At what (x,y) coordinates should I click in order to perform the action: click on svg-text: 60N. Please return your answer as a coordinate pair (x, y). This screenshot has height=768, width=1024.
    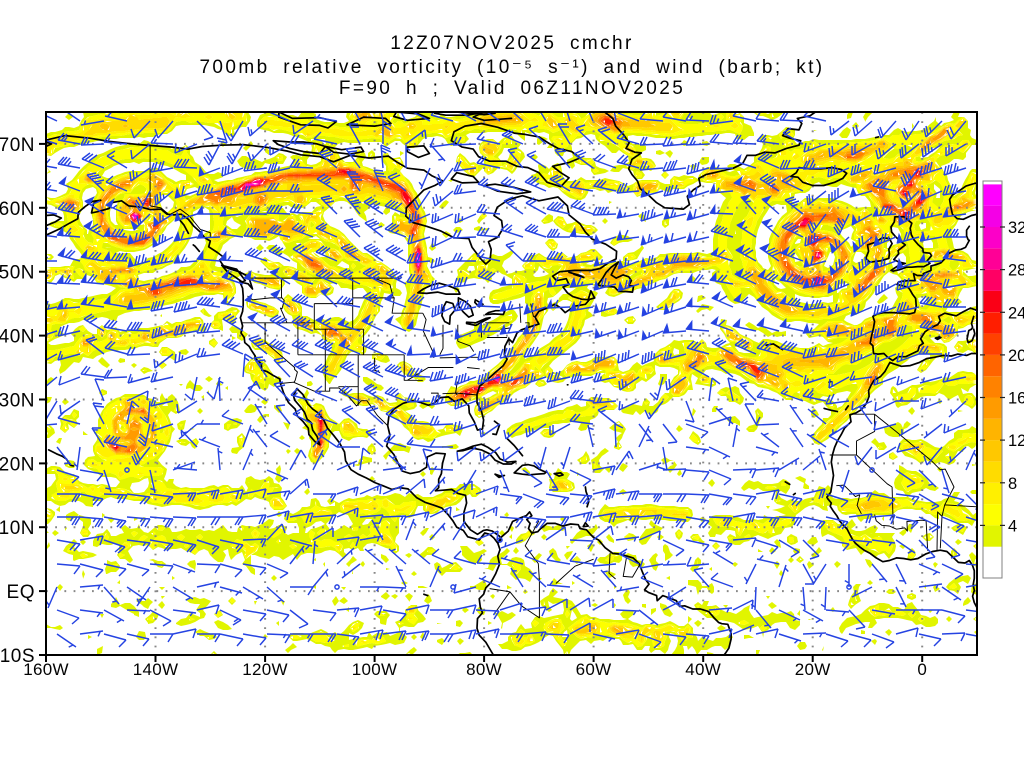
    Looking at the image, I should click on (17, 209).